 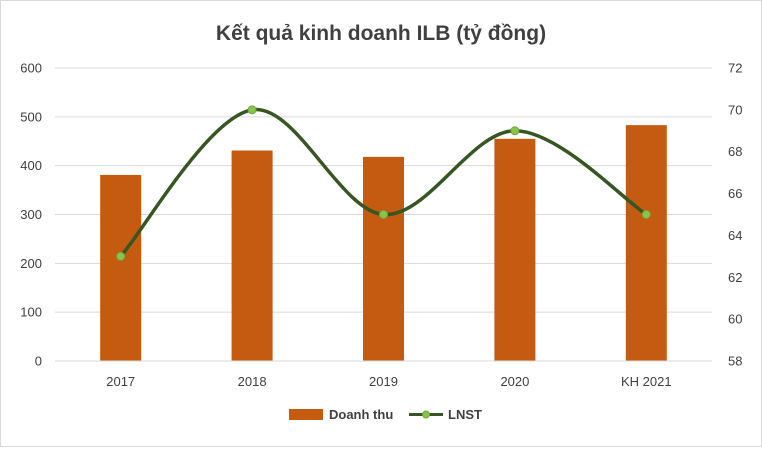 I want to click on y-right-tick-label: 68, so click(x=735, y=151).